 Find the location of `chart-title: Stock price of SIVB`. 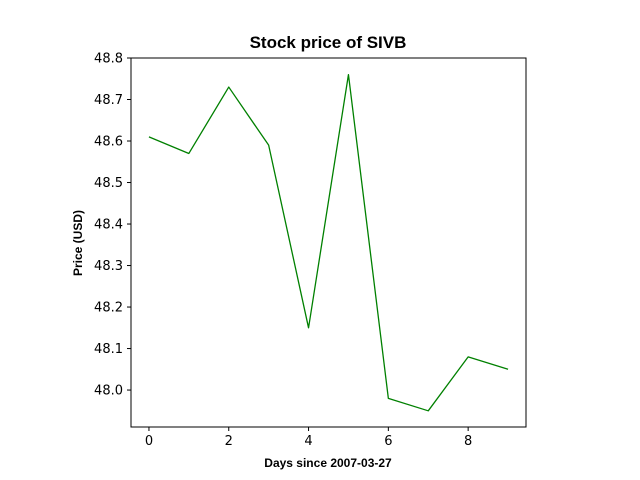

chart-title: Stock price of SIVB is located at coordinates (328, 42).